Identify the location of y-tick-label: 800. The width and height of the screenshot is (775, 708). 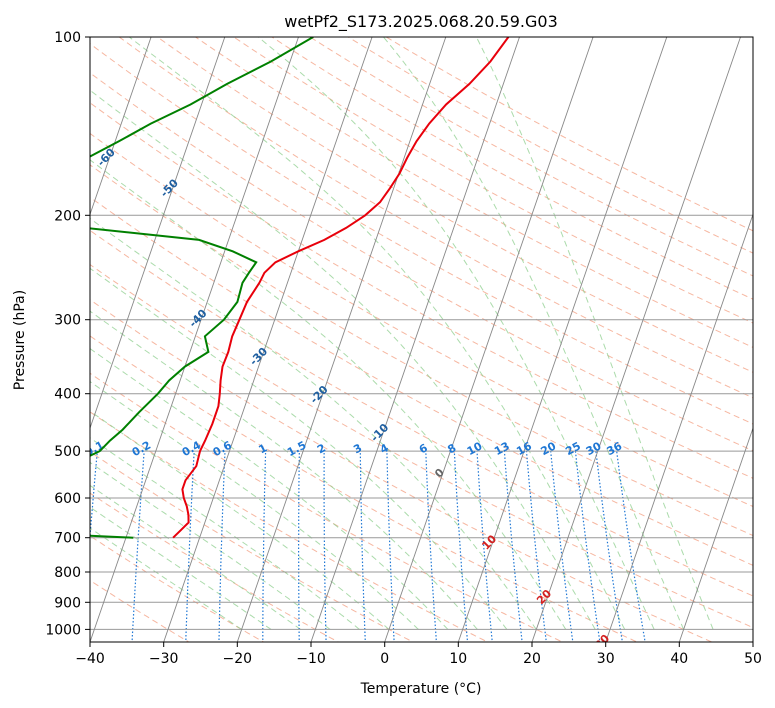
(67, 573).